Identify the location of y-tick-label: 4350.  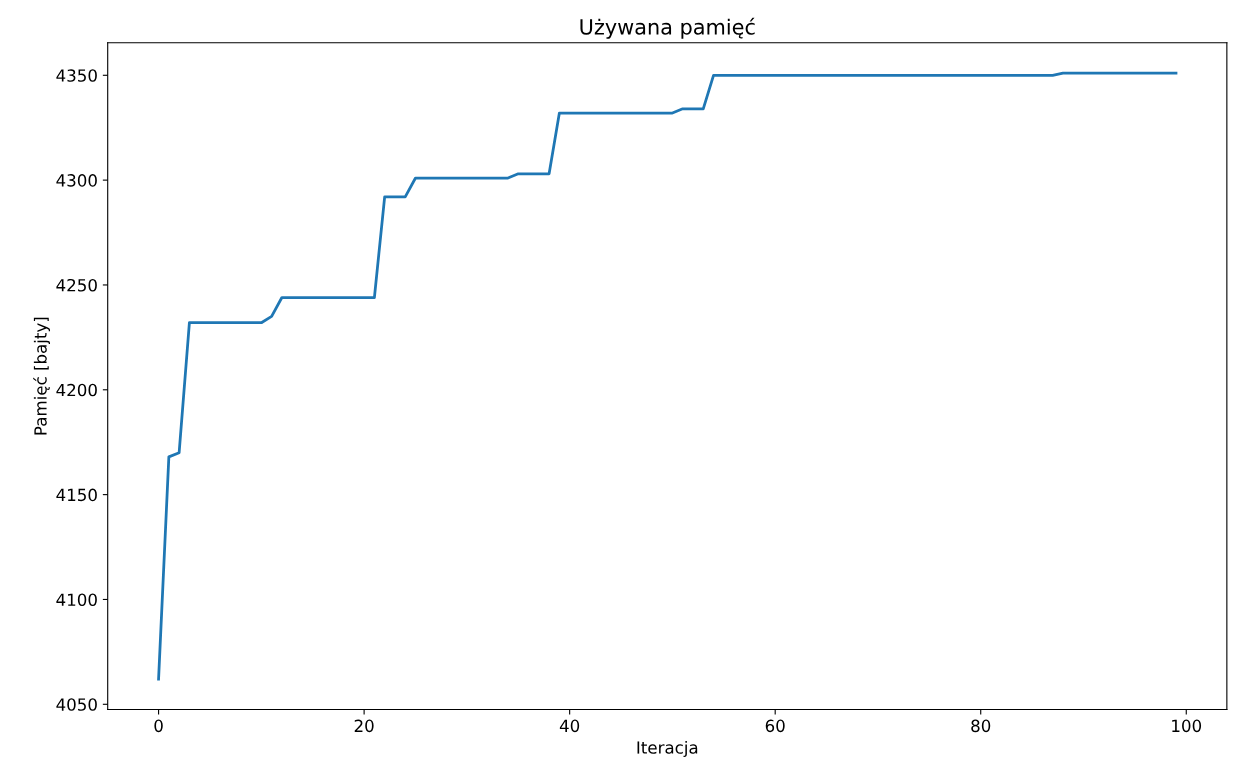
(76, 75).